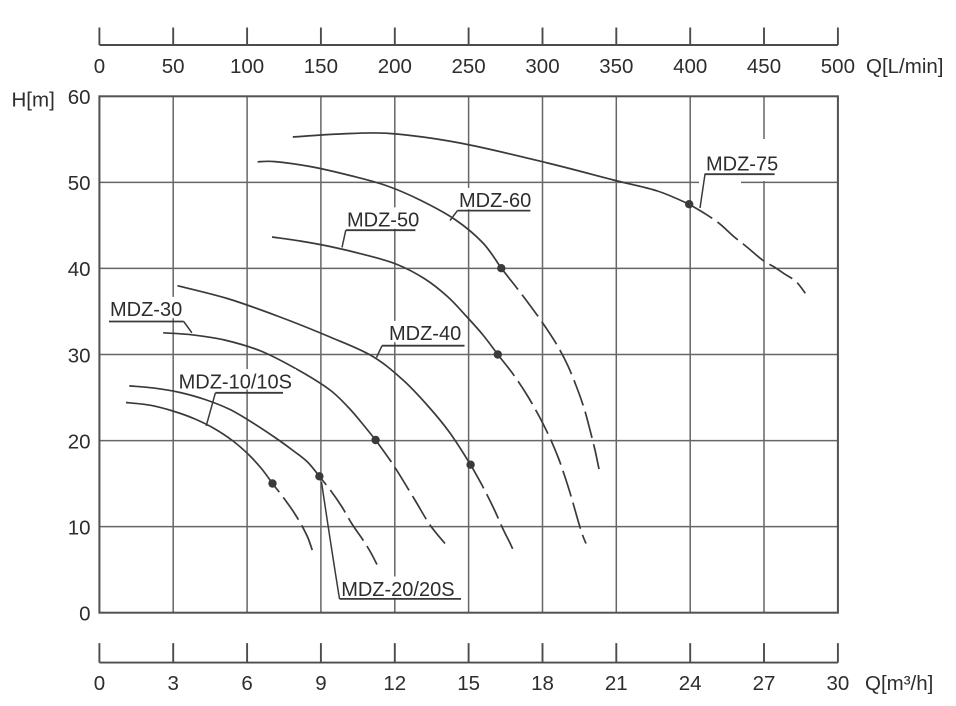 The image size is (956, 706). What do you see at coordinates (495, 201) in the screenshot?
I see `svg-text: MDZ-60` at bounding box center [495, 201].